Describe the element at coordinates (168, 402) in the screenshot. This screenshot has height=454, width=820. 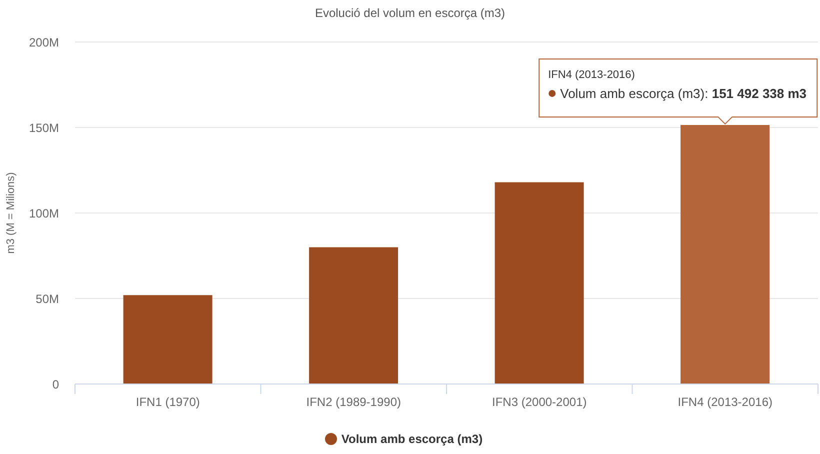
I see `x-tick-label: IFN1 (1970)` at that location.